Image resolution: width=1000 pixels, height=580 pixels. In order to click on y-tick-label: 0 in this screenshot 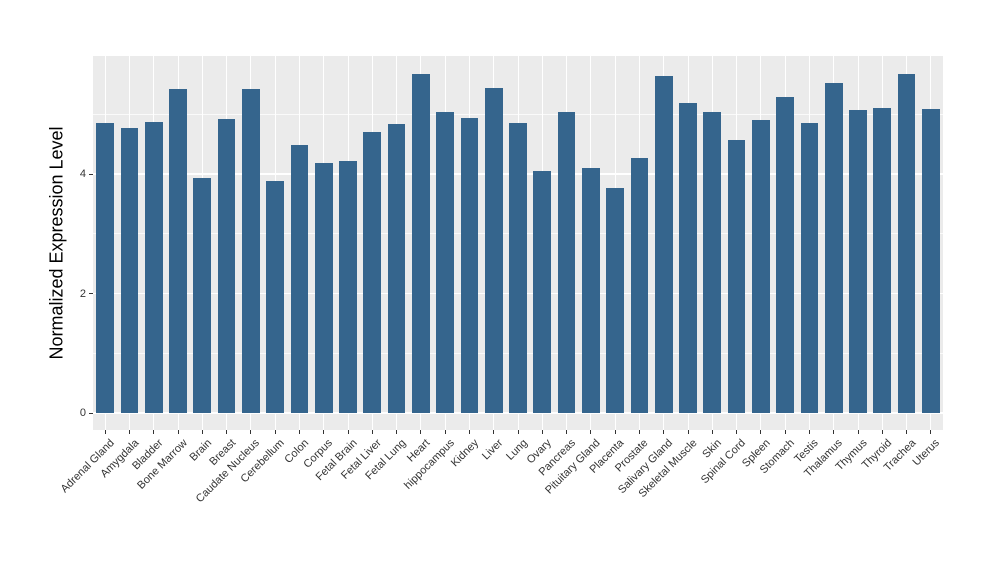, I will do `click(82, 413)`.